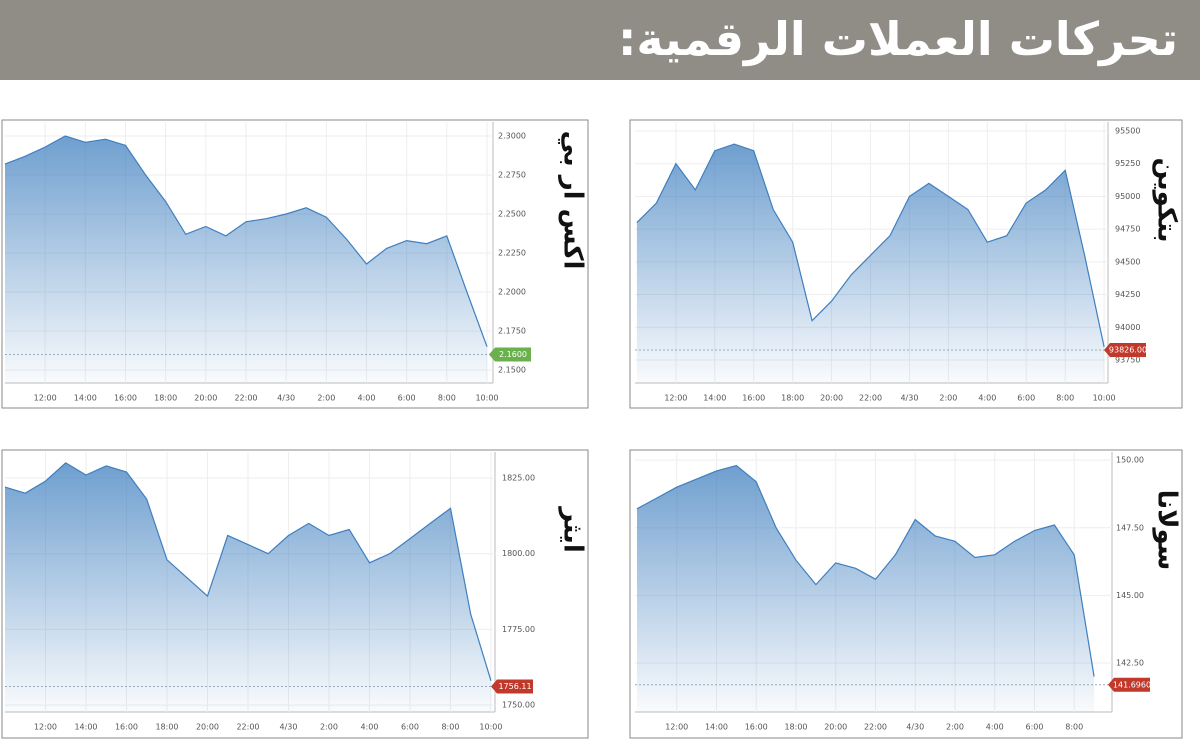 Image resolution: width=1200 pixels, height=742 pixels. Describe the element at coordinates (1127, 163) in the screenshot. I see `y-tick-label: 95250` at that location.